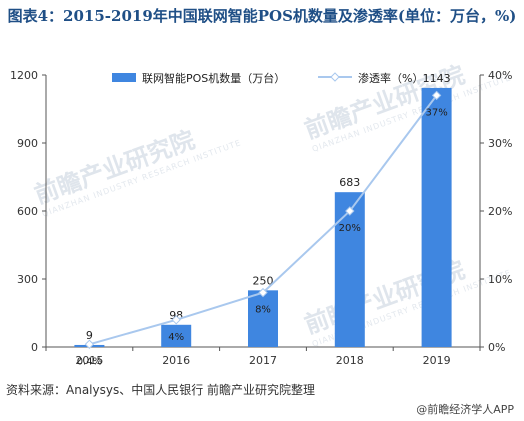  I want to click on bar-value-label: 9, so click(89, 335).